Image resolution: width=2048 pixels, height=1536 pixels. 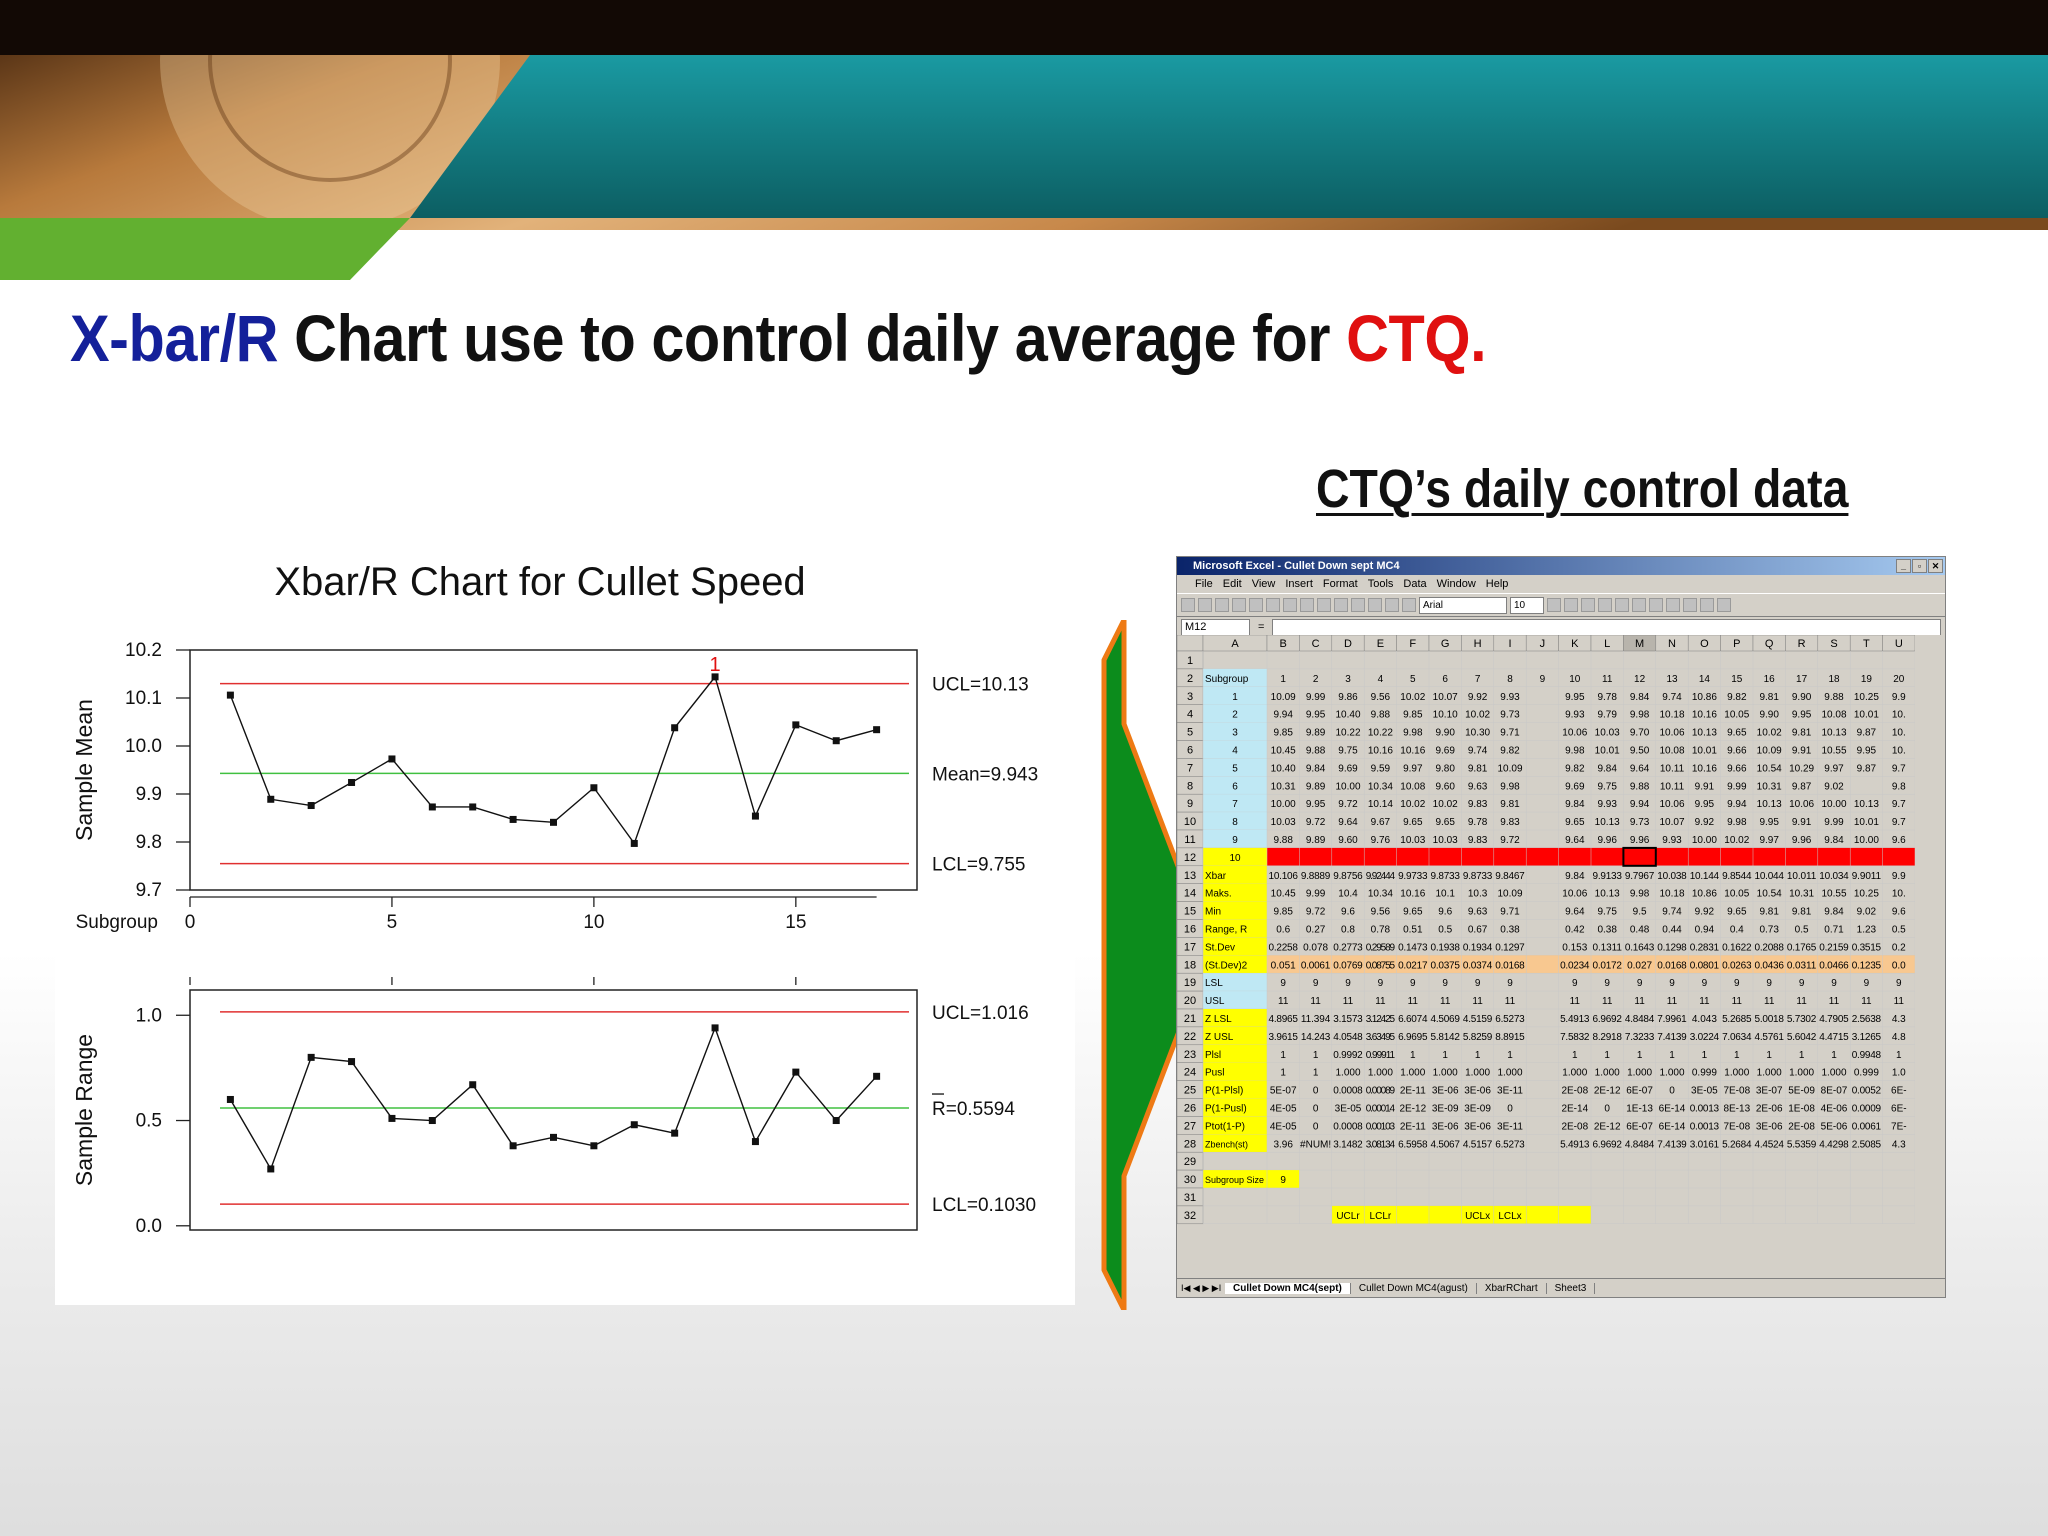 What do you see at coordinates (1510, 822) in the screenshot?
I see `cell-text: 9.83` at bounding box center [1510, 822].